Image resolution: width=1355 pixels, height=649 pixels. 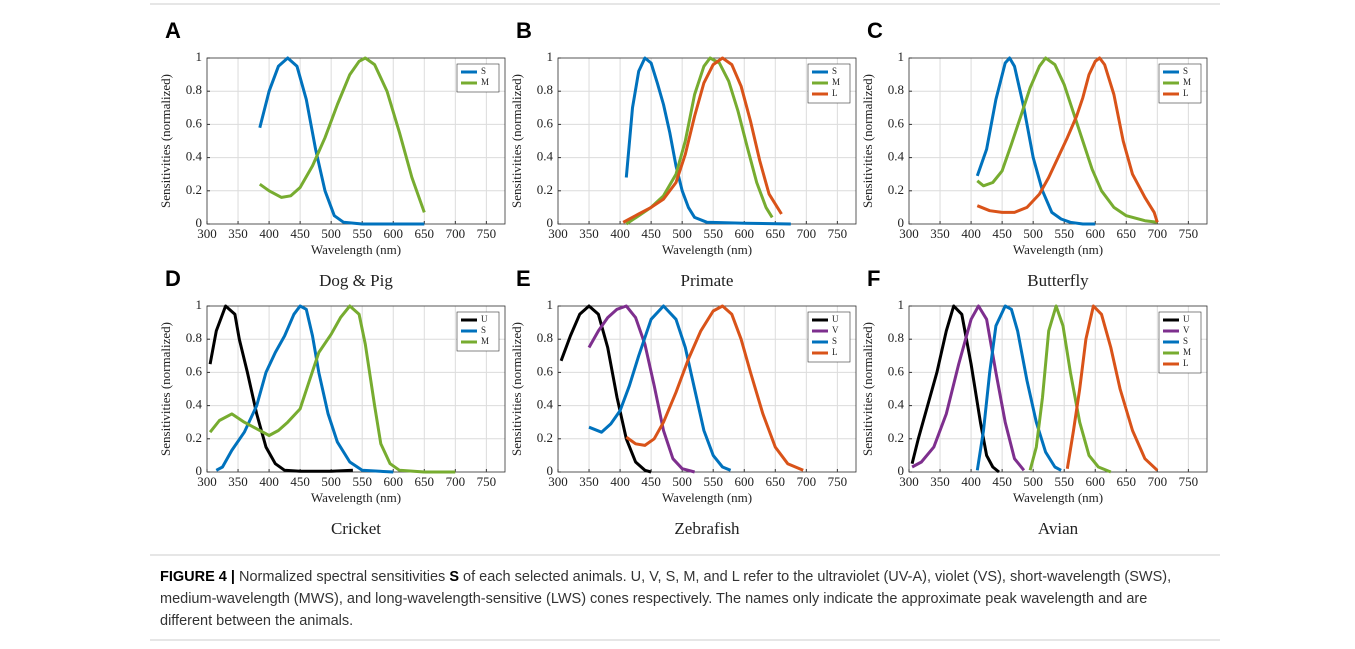 What do you see at coordinates (550, 304) in the screenshot?
I see `y-tick-label: 1` at bounding box center [550, 304].